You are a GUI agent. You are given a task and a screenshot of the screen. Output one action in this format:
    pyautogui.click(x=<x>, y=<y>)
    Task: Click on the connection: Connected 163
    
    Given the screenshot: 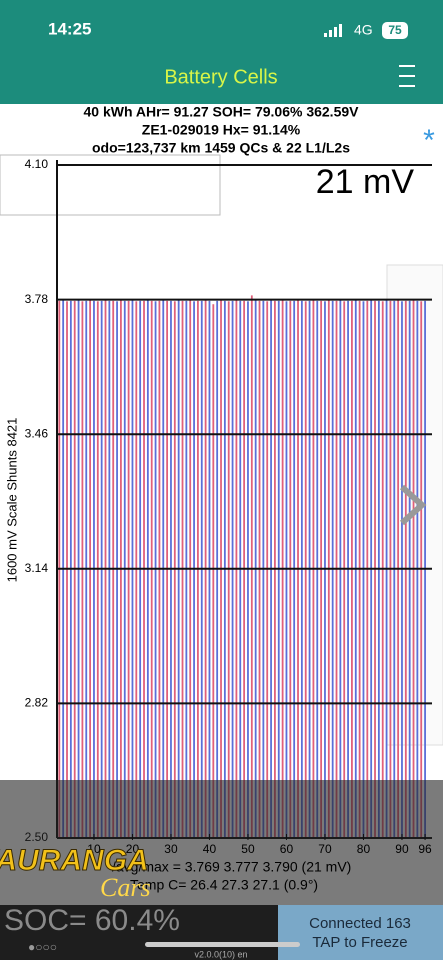 What is the action you would take?
    pyautogui.click(x=360, y=923)
    